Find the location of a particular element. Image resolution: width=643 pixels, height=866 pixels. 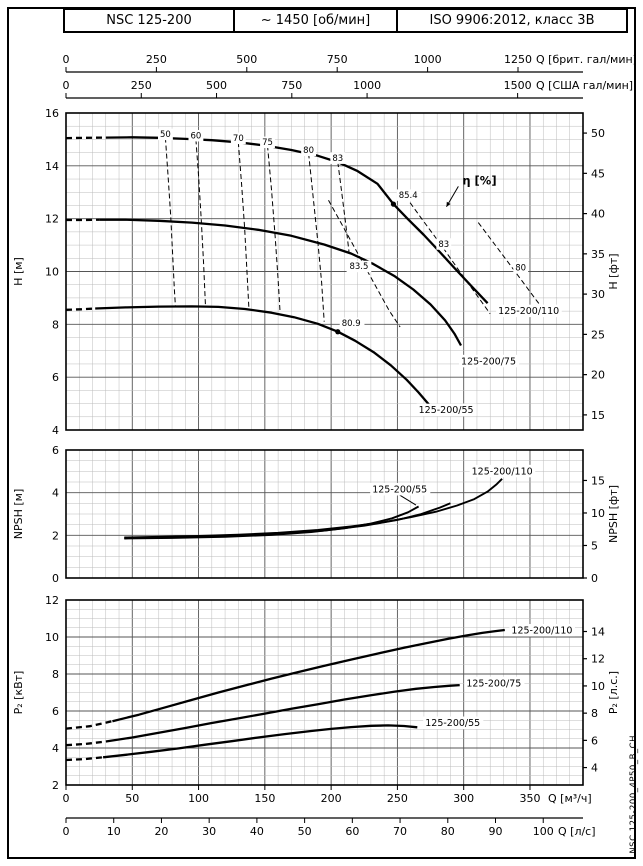

svg-text: NPSH [фт] is located at coordinates (613, 514).